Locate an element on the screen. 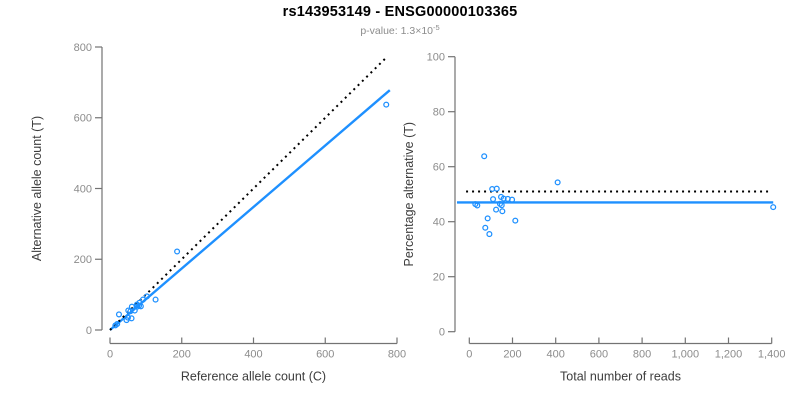 Image resolution: width=800 pixels, height=400 pixels. p-value-text: p-value: 1.3 is located at coordinates (388, 31).